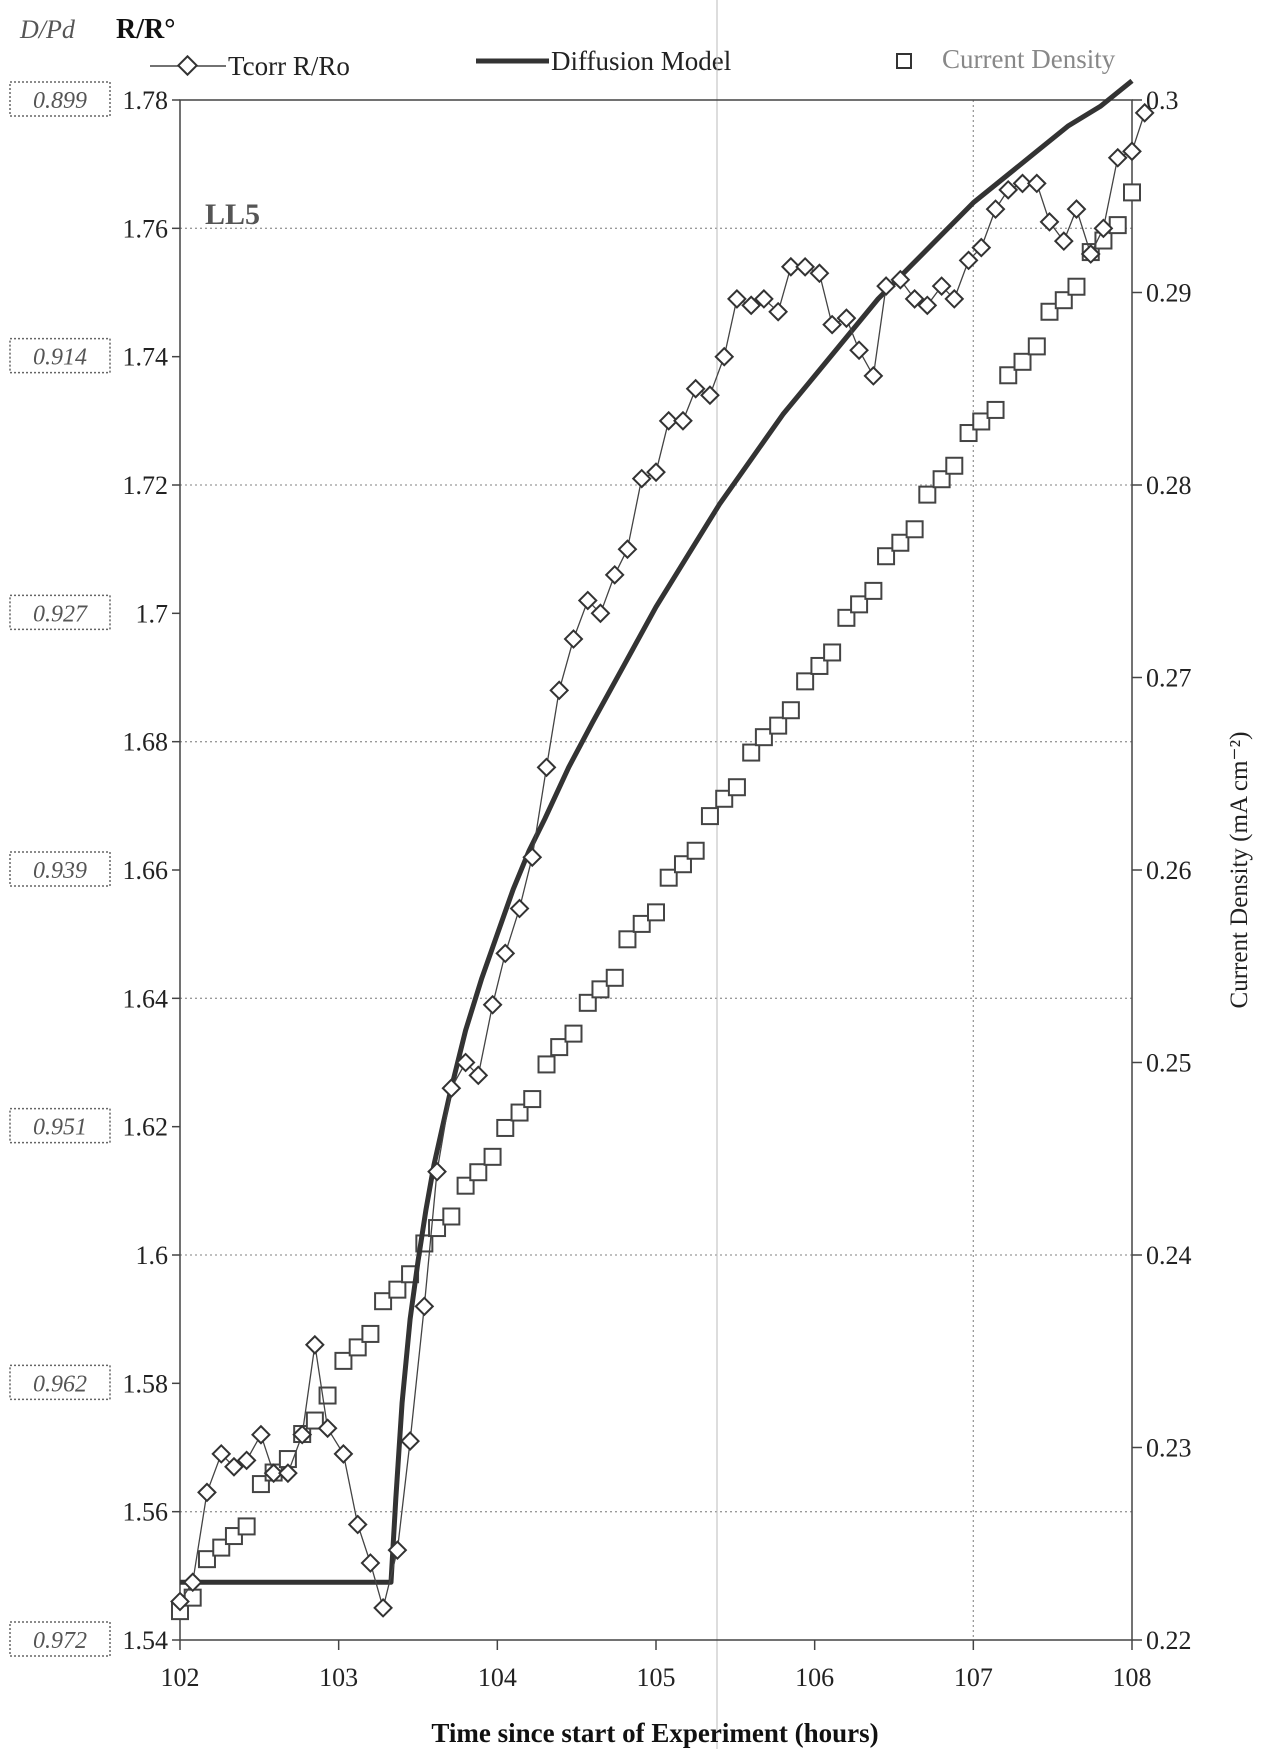 Image resolution: width=1271 pixels, height=1749 pixels. What do you see at coordinates (1169, 1640) in the screenshot?
I see `y2-tick-label: 0.22` at bounding box center [1169, 1640].